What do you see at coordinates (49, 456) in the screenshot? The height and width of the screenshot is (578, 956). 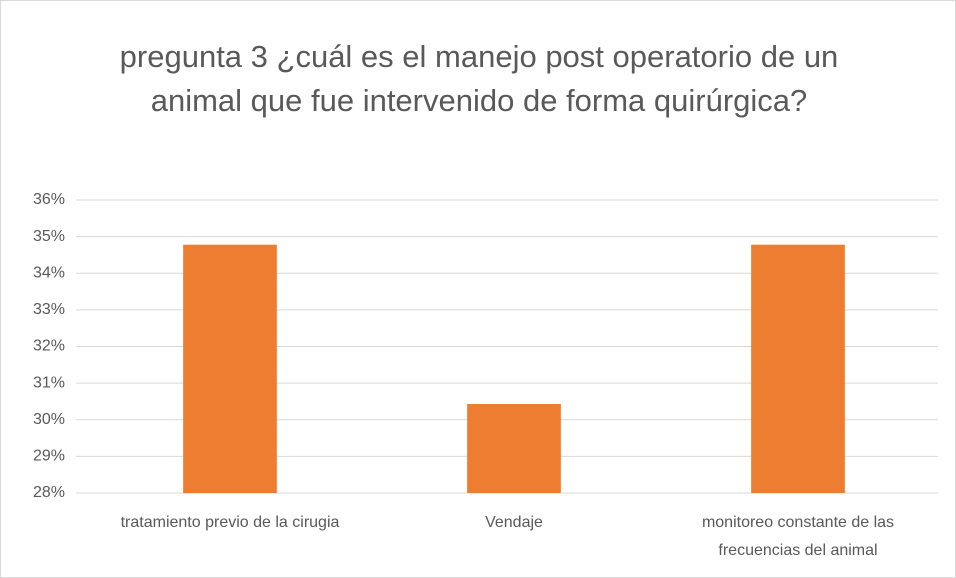 I see `y-tick-label: 29%` at bounding box center [49, 456].